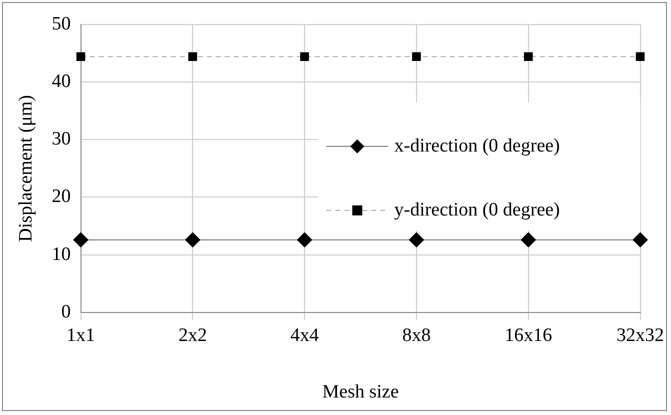  I want to click on x-tick-label: 4x4, so click(305, 335).